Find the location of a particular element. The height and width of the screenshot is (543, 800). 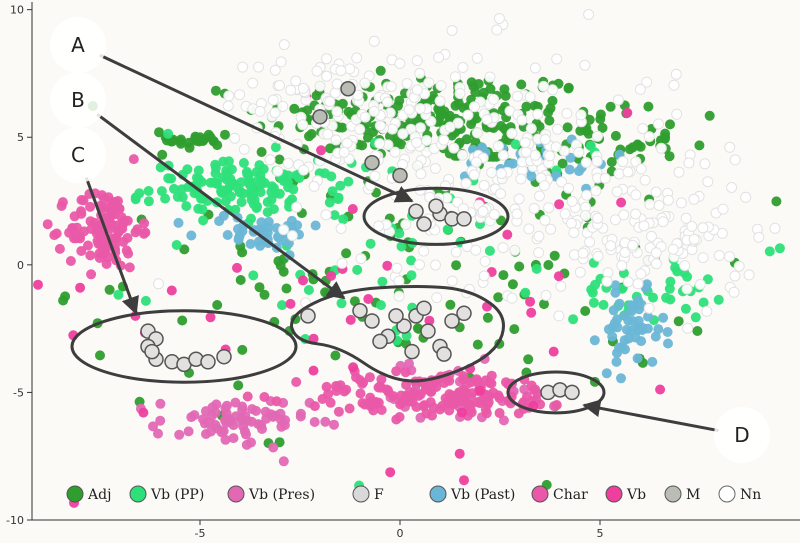

highlight-point-c is located at coordinates (224, 356).